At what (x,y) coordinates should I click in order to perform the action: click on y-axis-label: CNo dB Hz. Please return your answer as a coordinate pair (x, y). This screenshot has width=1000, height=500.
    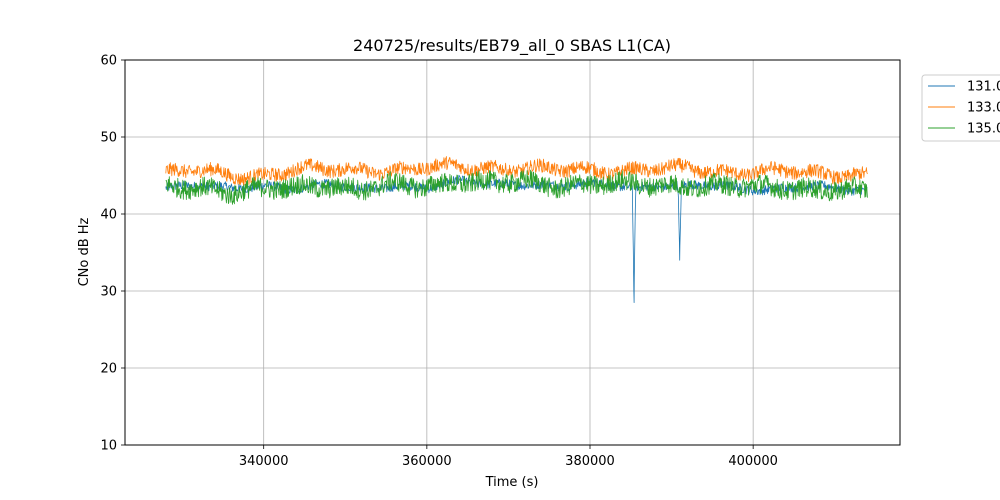
    Looking at the image, I should click on (84, 251).